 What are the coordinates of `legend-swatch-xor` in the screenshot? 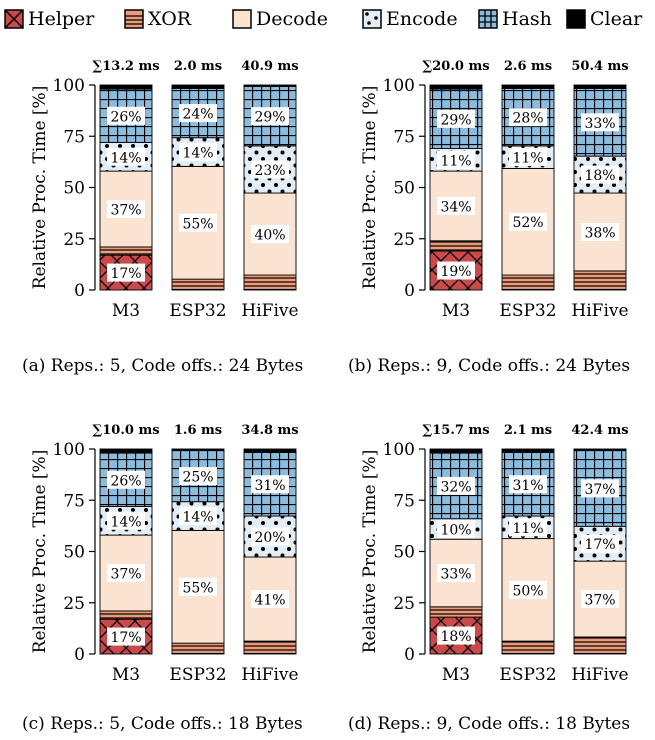 It's located at (134, 19).